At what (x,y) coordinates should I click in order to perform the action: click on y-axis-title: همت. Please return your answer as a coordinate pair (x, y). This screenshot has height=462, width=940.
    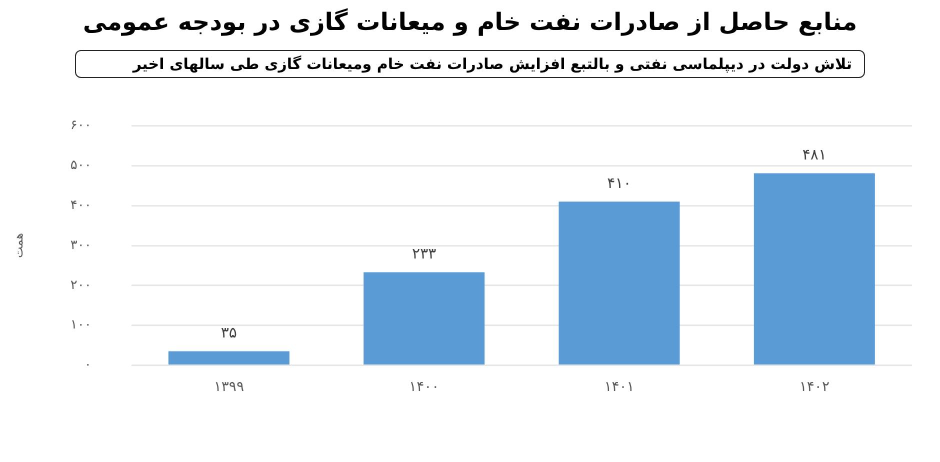
    Looking at the image, I should click on (18, 245).